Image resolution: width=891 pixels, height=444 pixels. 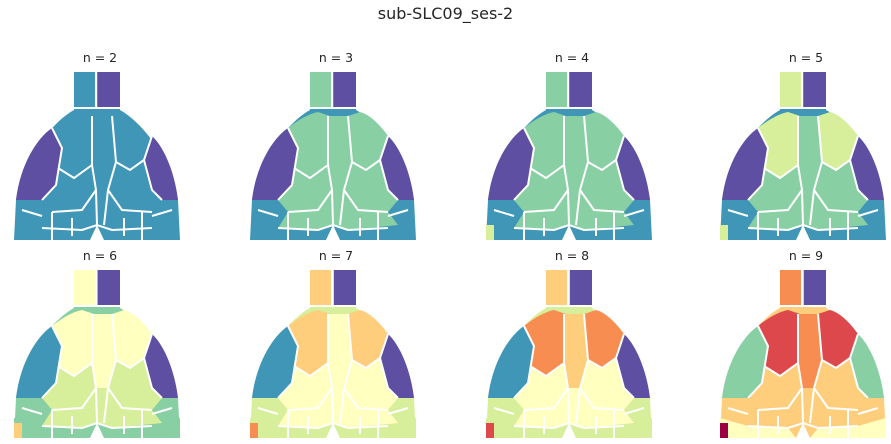 I want to click on panel-title: n = 4, so click(x=572, y=57).